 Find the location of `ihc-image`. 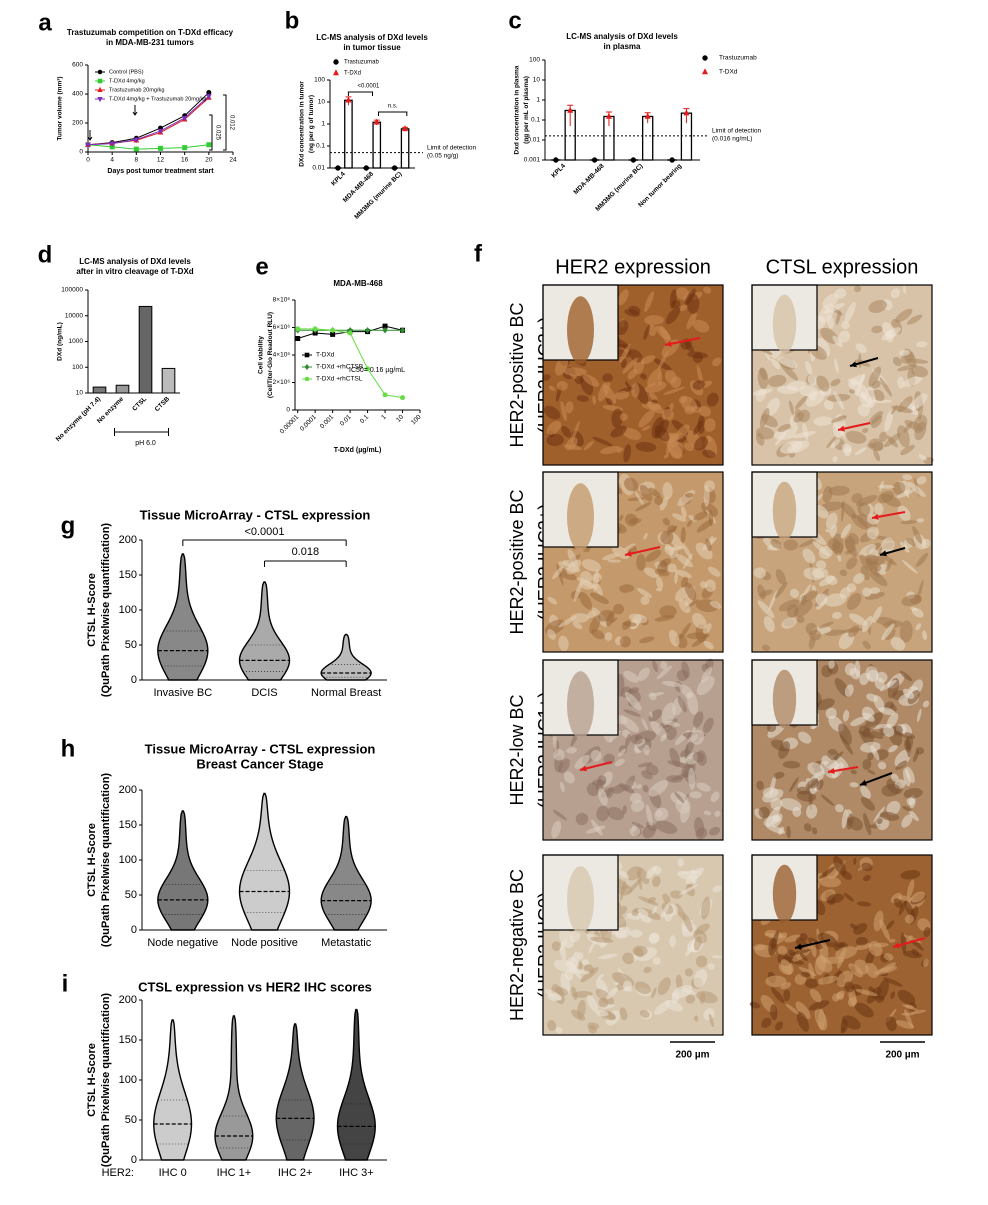

ihc-image is located at coordinates (633, 749).